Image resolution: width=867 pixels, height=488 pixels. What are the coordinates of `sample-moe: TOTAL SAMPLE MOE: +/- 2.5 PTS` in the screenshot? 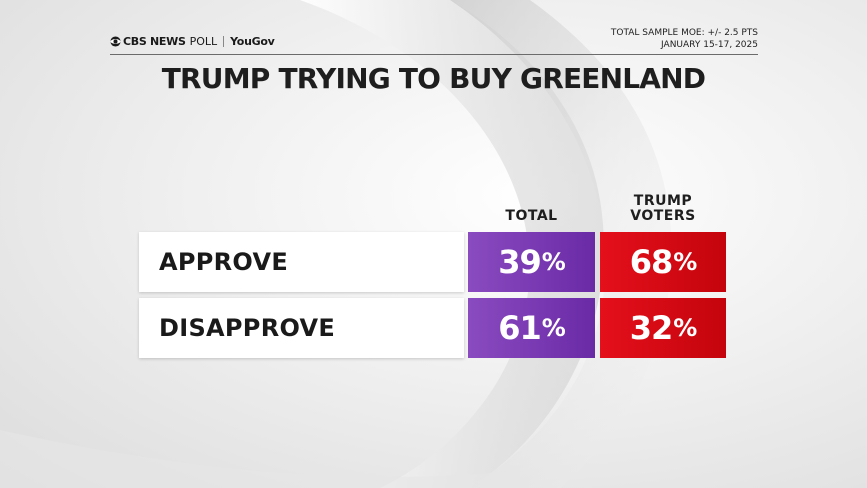 It's located at (684, 33).